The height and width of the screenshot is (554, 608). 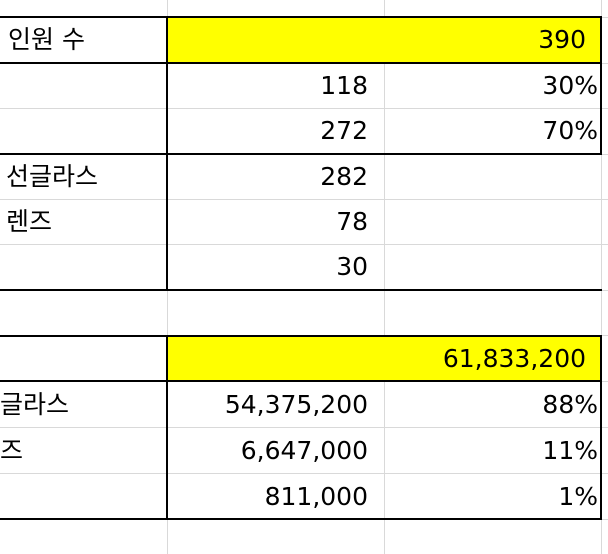 What do you see at coordinates (301, 381) in the screenshot?
I see `table2-border-header` at bounding box center [301, 381].